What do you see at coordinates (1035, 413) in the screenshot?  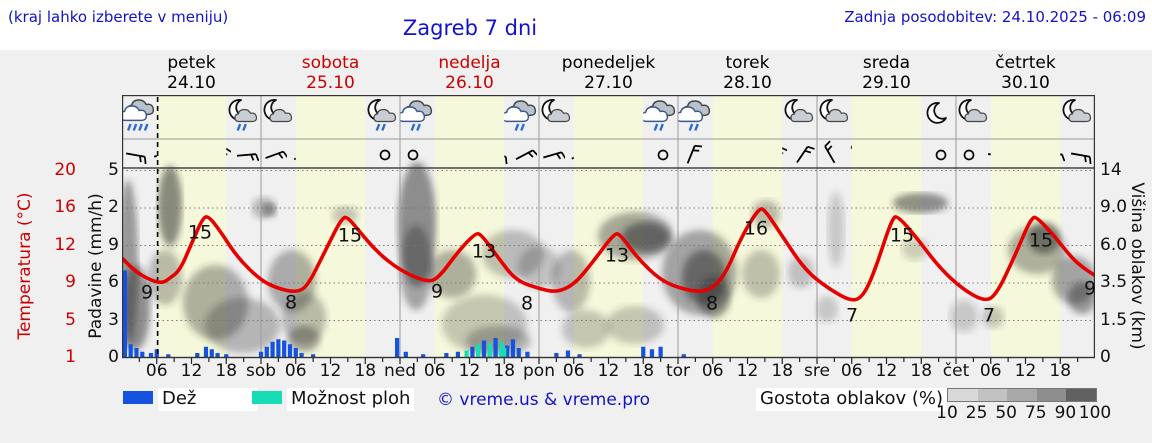 I see `density-tick-label: 75` at bounding box center [1035, 413].